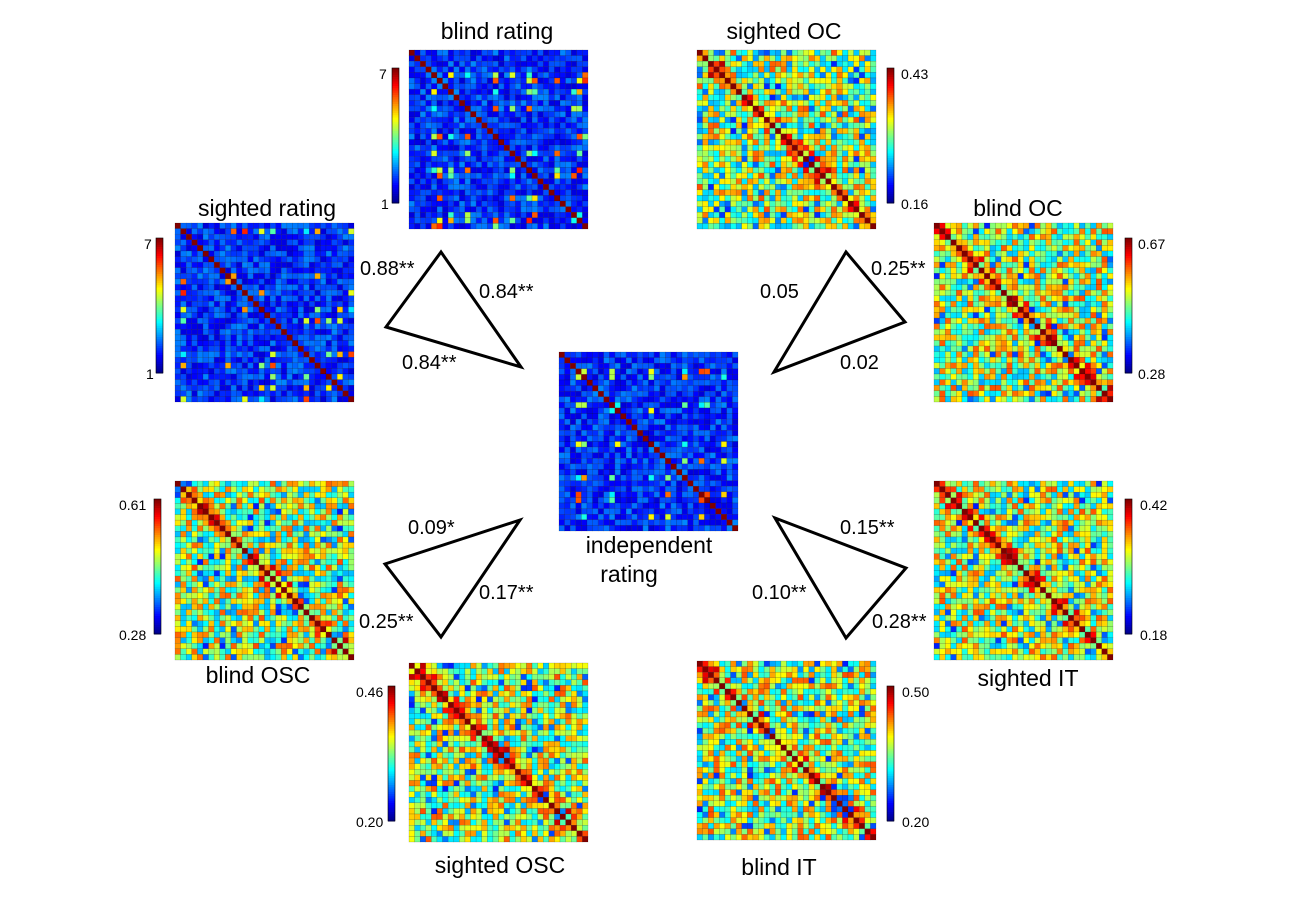  What do you see at coordinates (1023, 312) in the screenshot?
I see `matrix-blind-oc` at bounding box center [1023, 312].